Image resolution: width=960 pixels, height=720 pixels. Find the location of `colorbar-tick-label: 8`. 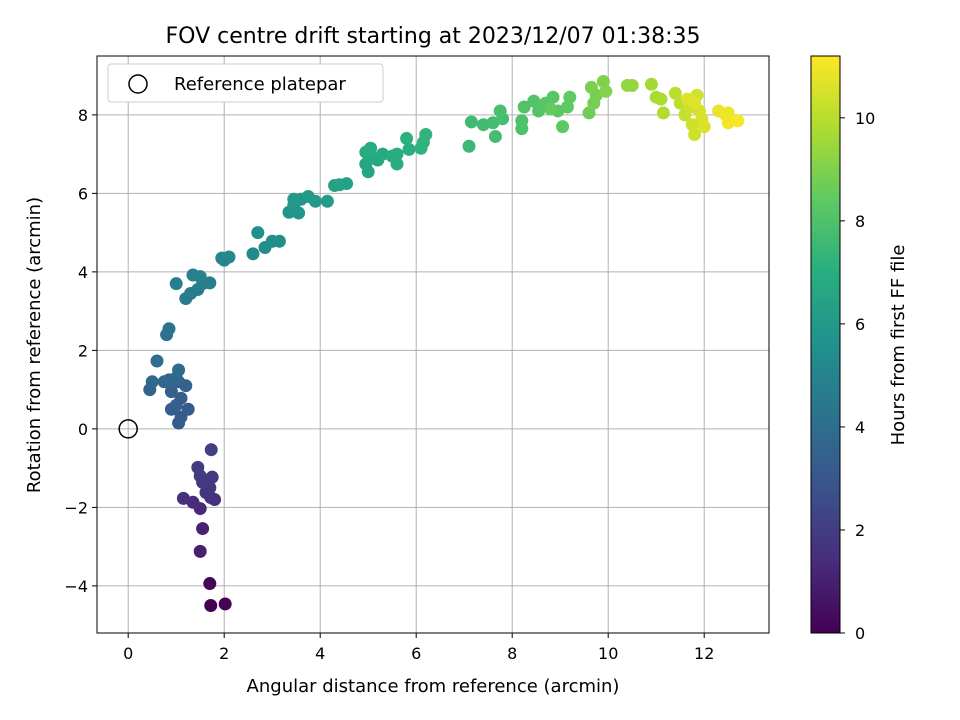

colorbar-tick-label: 8 is located at coordinates (860, 221).